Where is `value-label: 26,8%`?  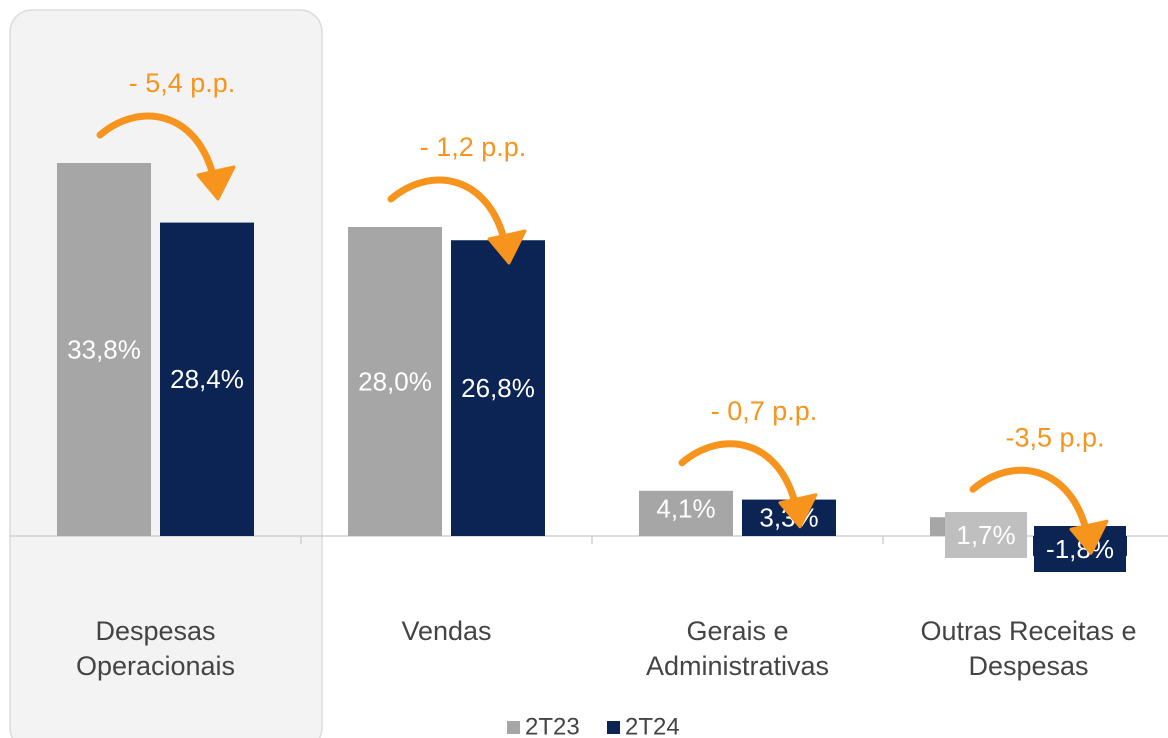
value-label: 26,8% is located at coordinates (498, 388).